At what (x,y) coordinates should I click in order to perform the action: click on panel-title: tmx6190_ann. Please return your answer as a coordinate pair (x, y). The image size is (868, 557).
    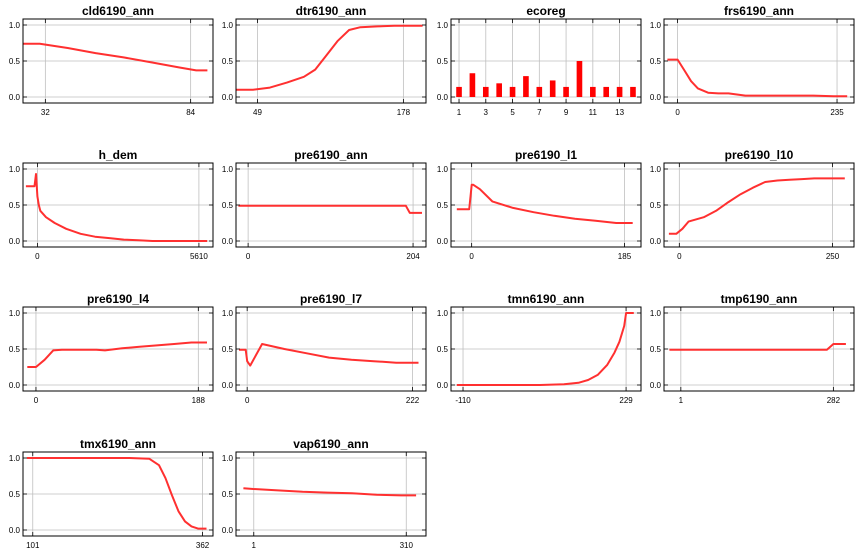
    Looking at the image, I should click on (118, 444).